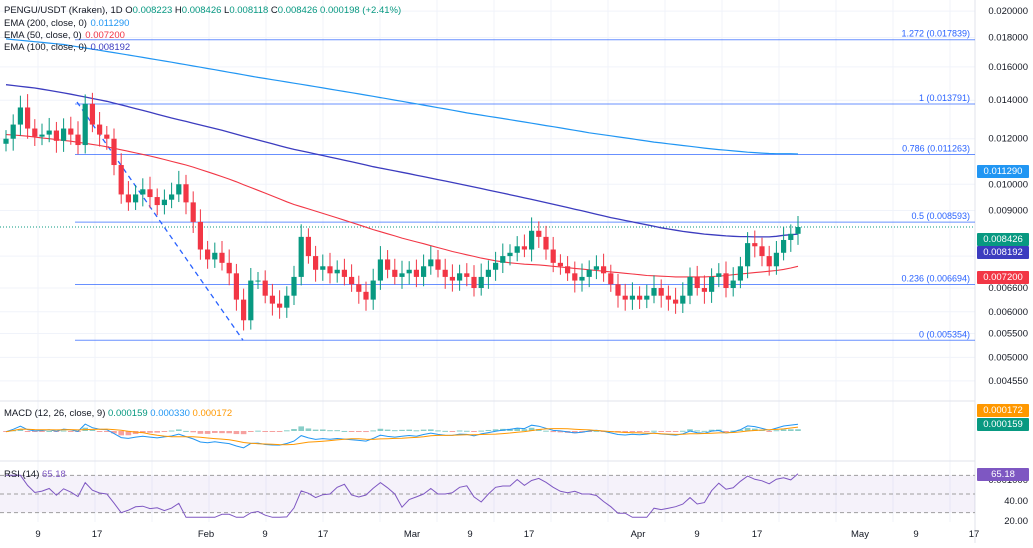  I want to click on rsi-value: 65.18, so click(54, 474).